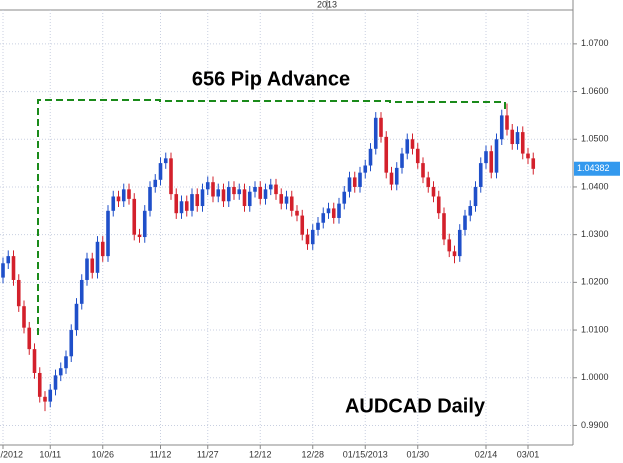 The height and width of the screenshot is (463, 623). What do you see at coordinates (595, 377) in the screenshot?
I see `y-tick-label: 1.0000` at bounding box center [595, 377].